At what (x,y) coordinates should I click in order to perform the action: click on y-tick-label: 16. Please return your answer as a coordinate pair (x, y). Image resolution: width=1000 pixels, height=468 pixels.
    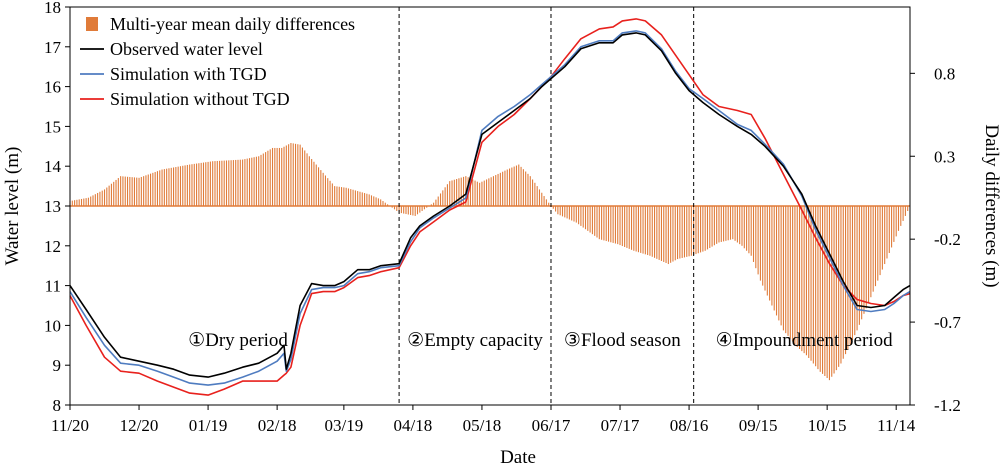
    Looking at the image, I should click on (52, 87).